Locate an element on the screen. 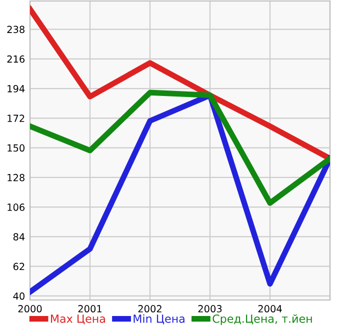  y-tick-label: 172 is located at coordinates (16, 118).